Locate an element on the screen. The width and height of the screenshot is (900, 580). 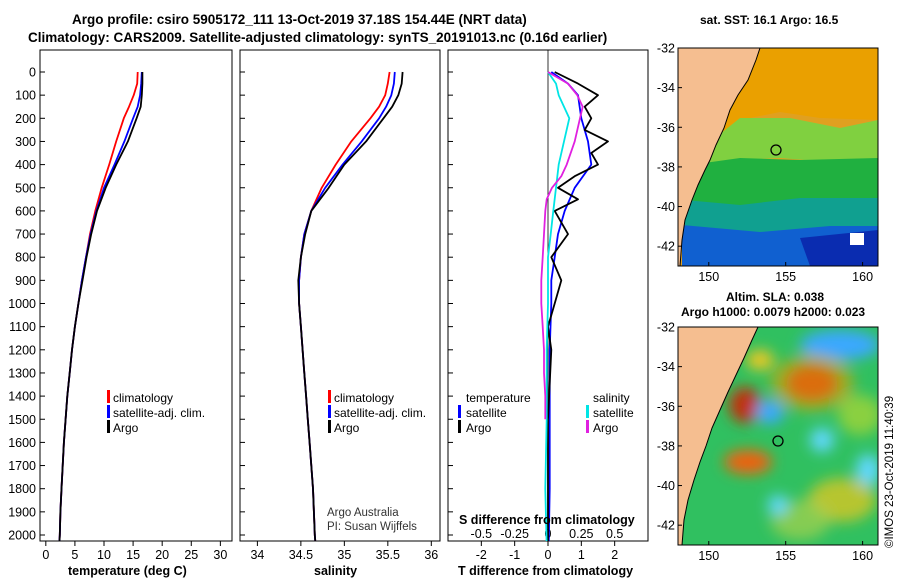
legend-swatch-t-argo is located at coordinates (459, 426).